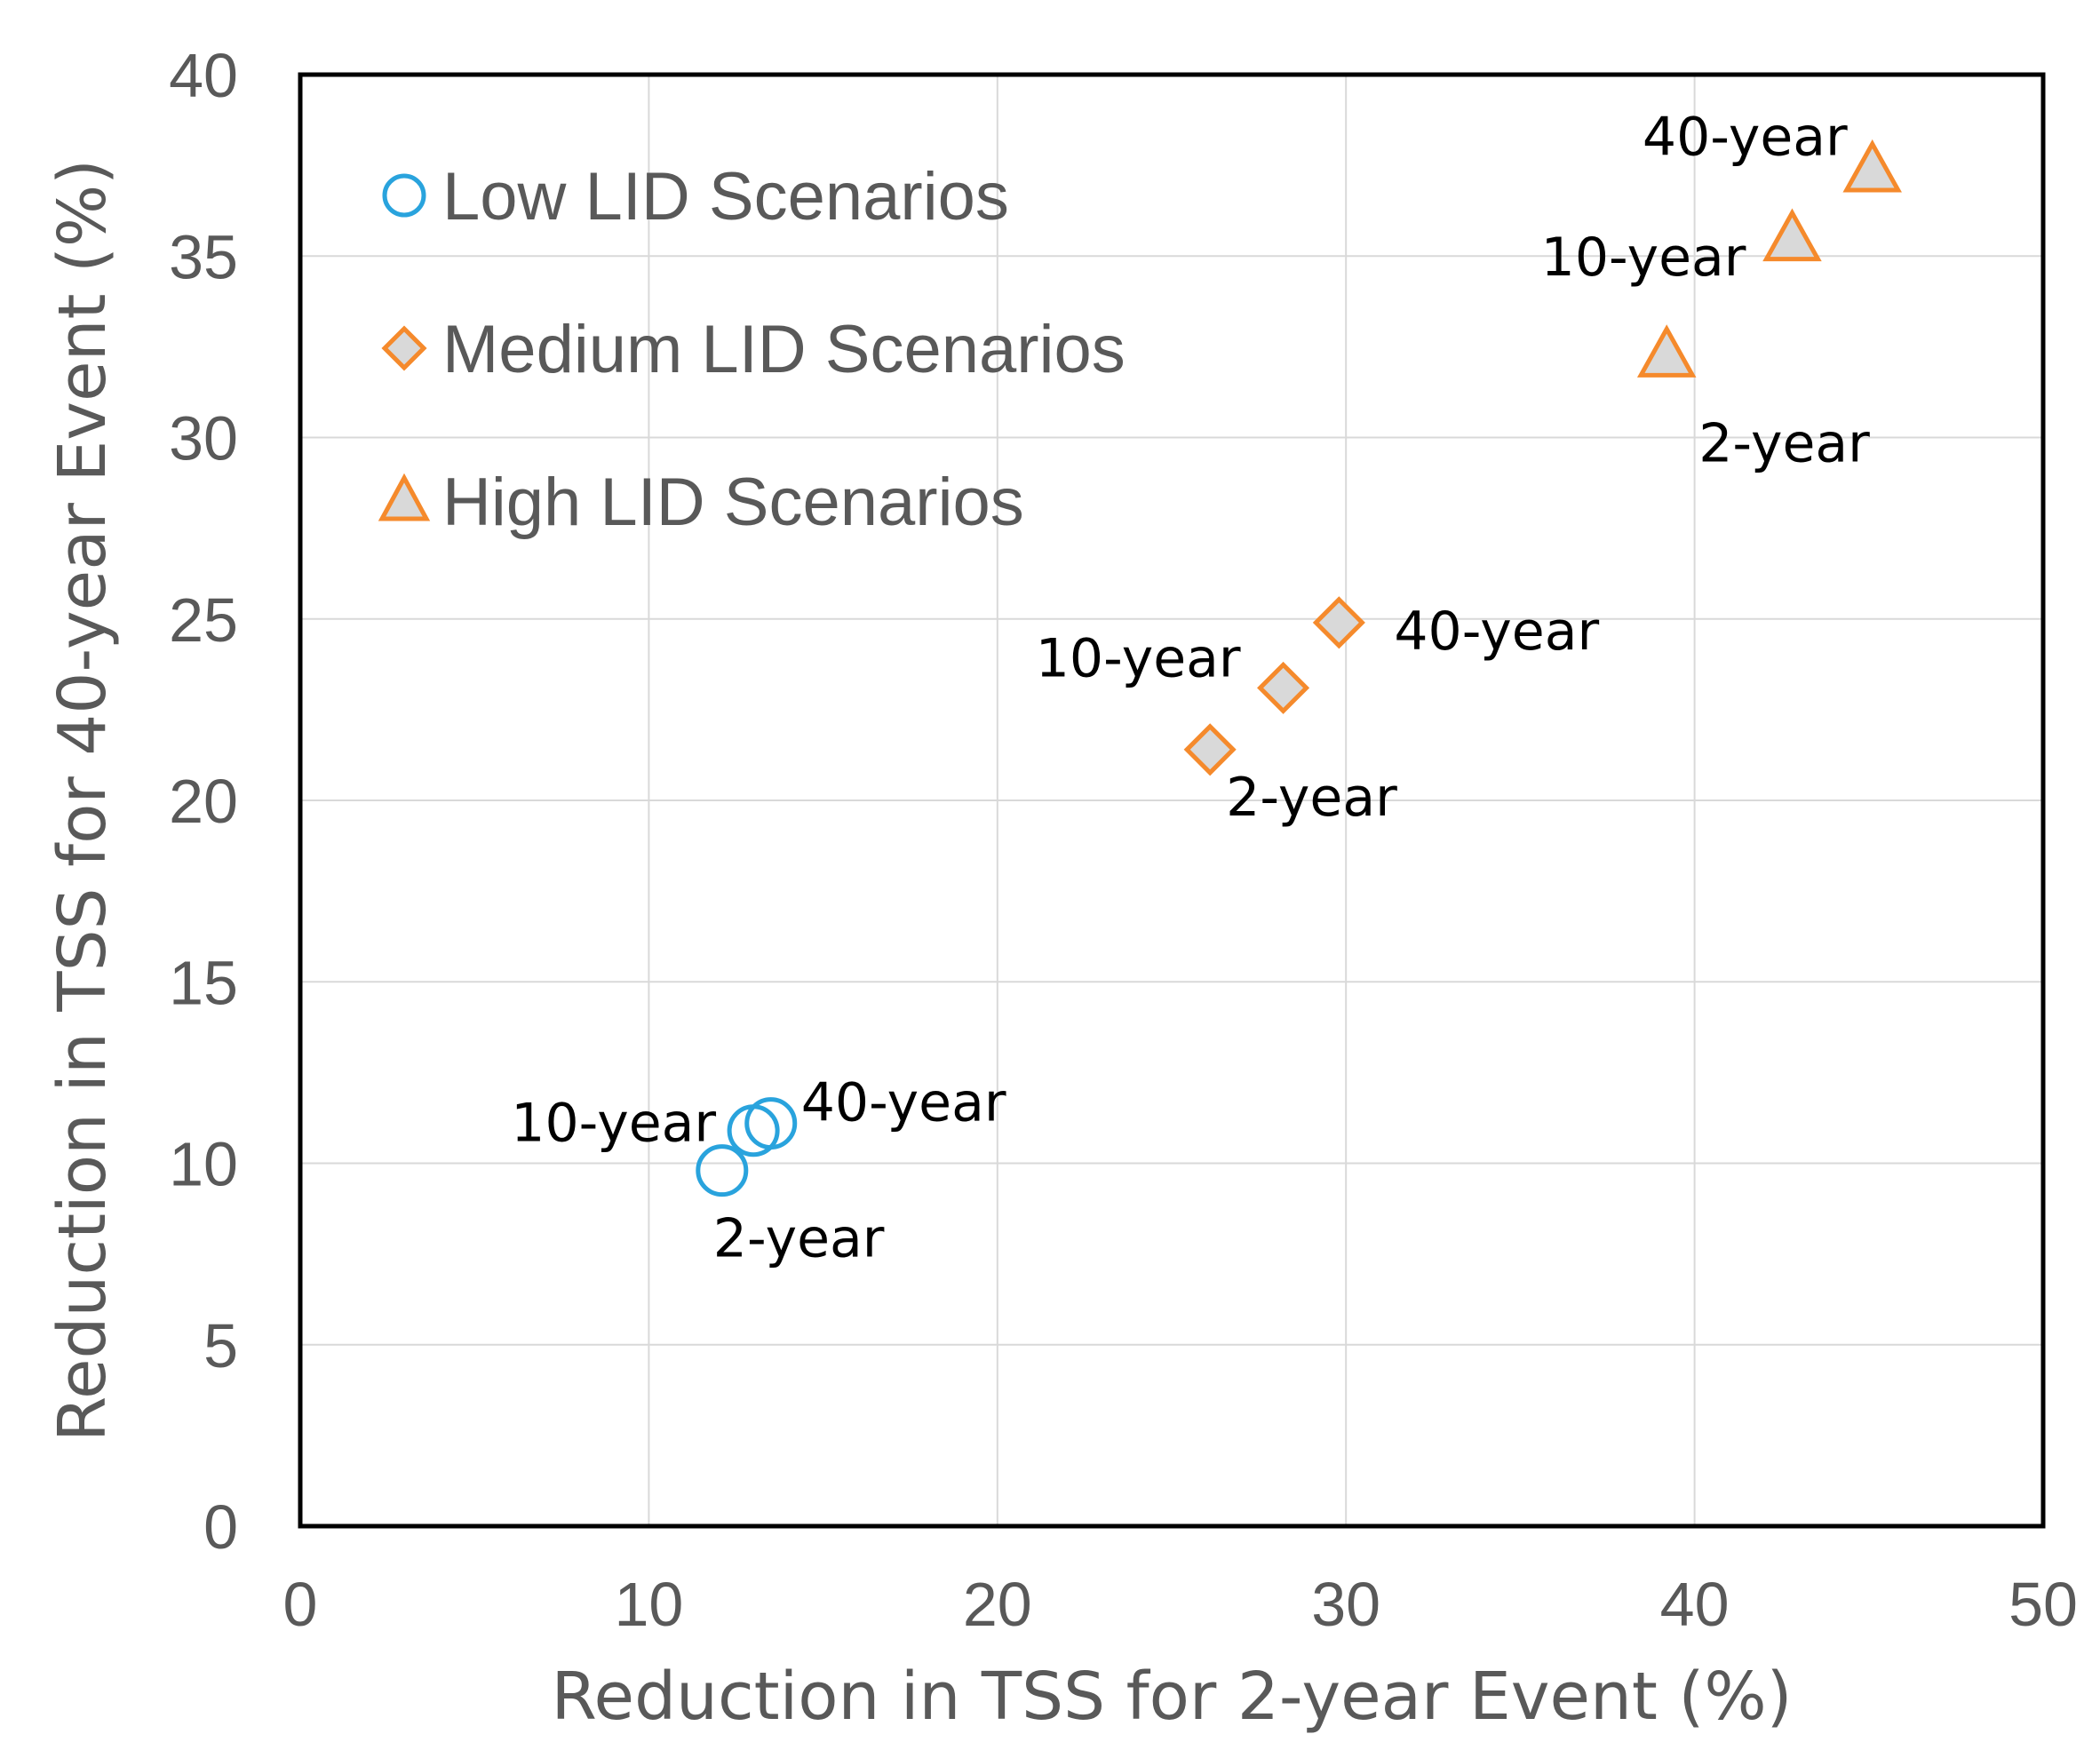  What do you see at coordinates (220, 1345) in the screenshot?
I see `y-tick-label: 5` at bounding box center [220, 1345].